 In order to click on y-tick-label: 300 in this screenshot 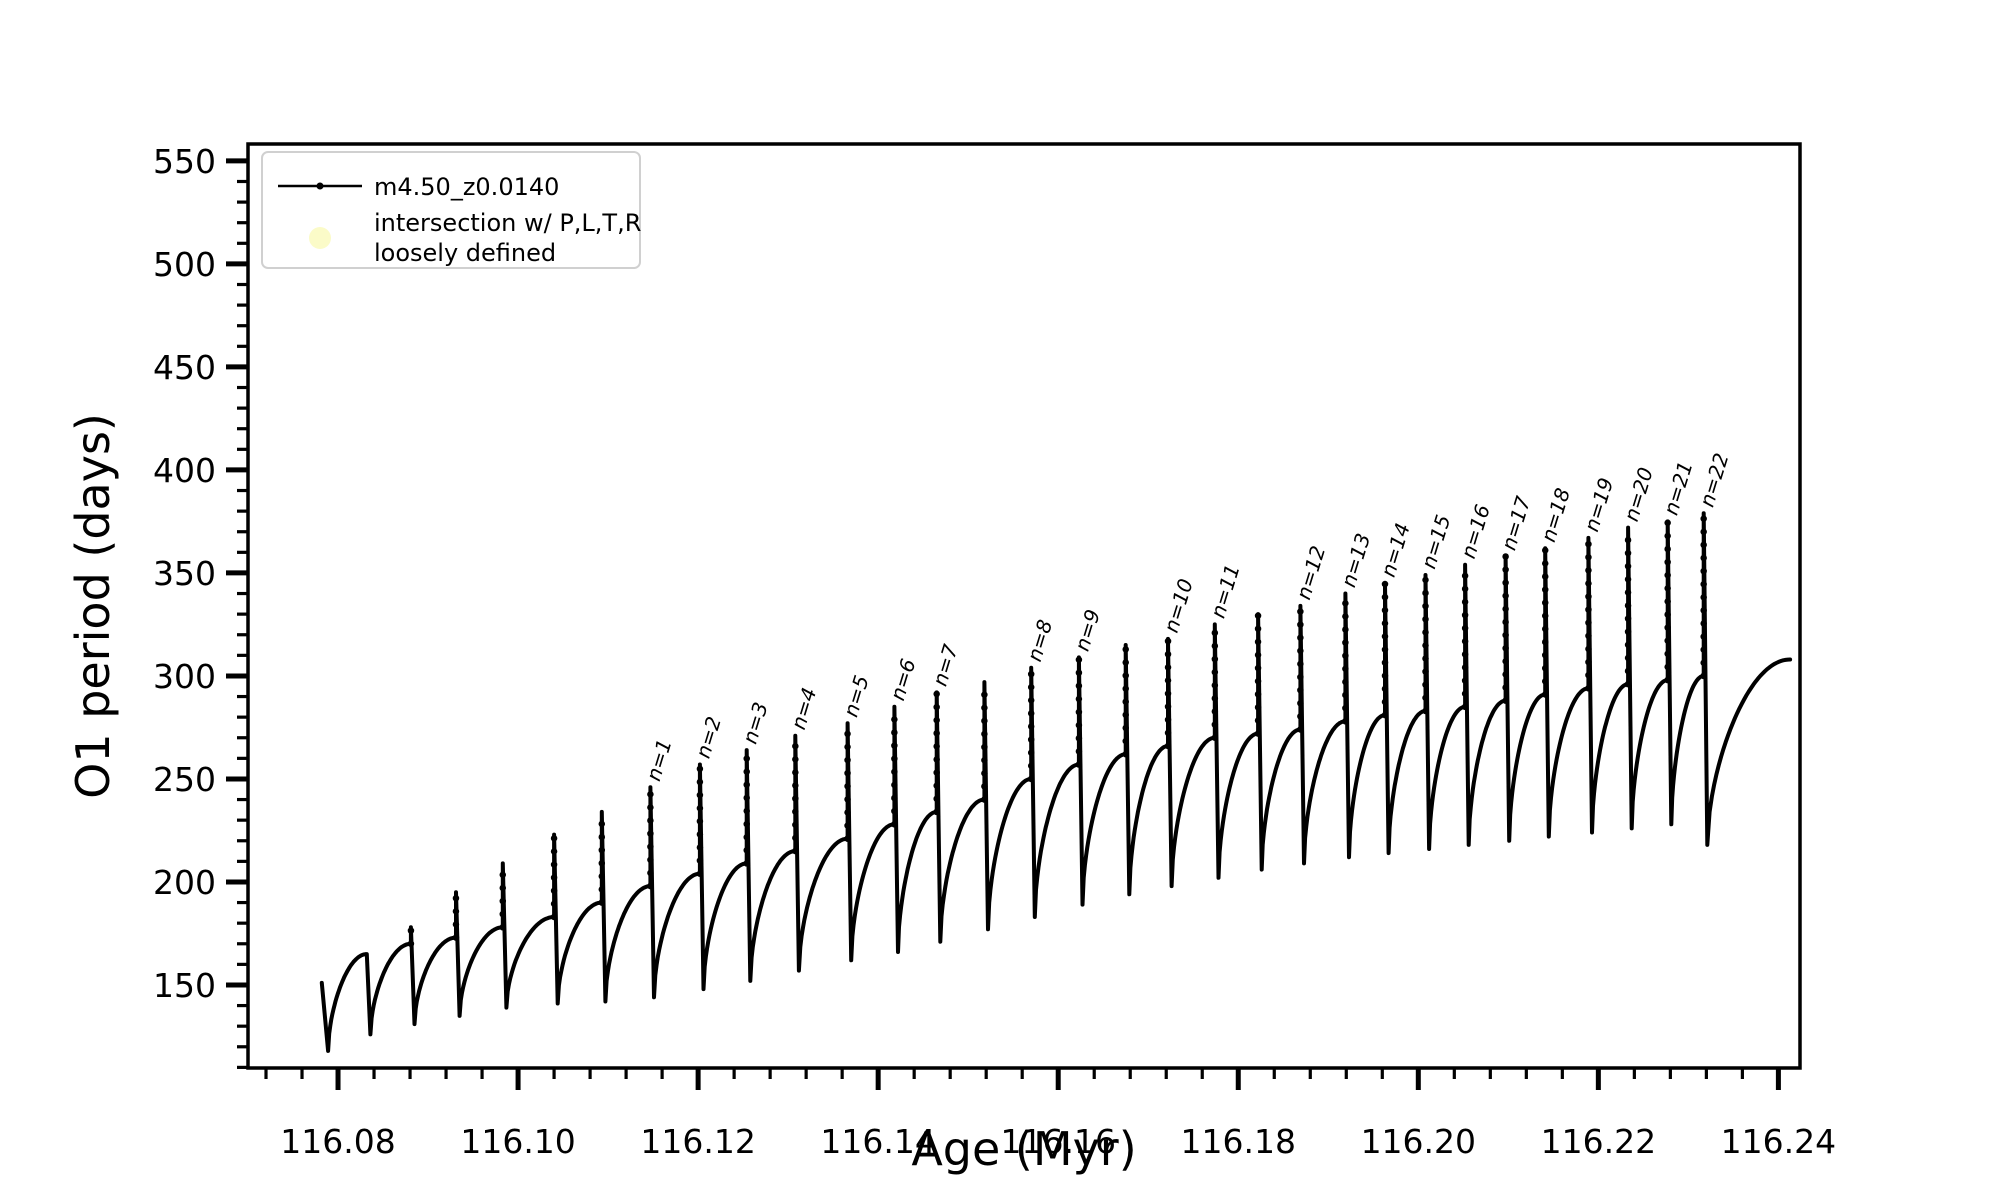, I will do `click(184, 676)`.